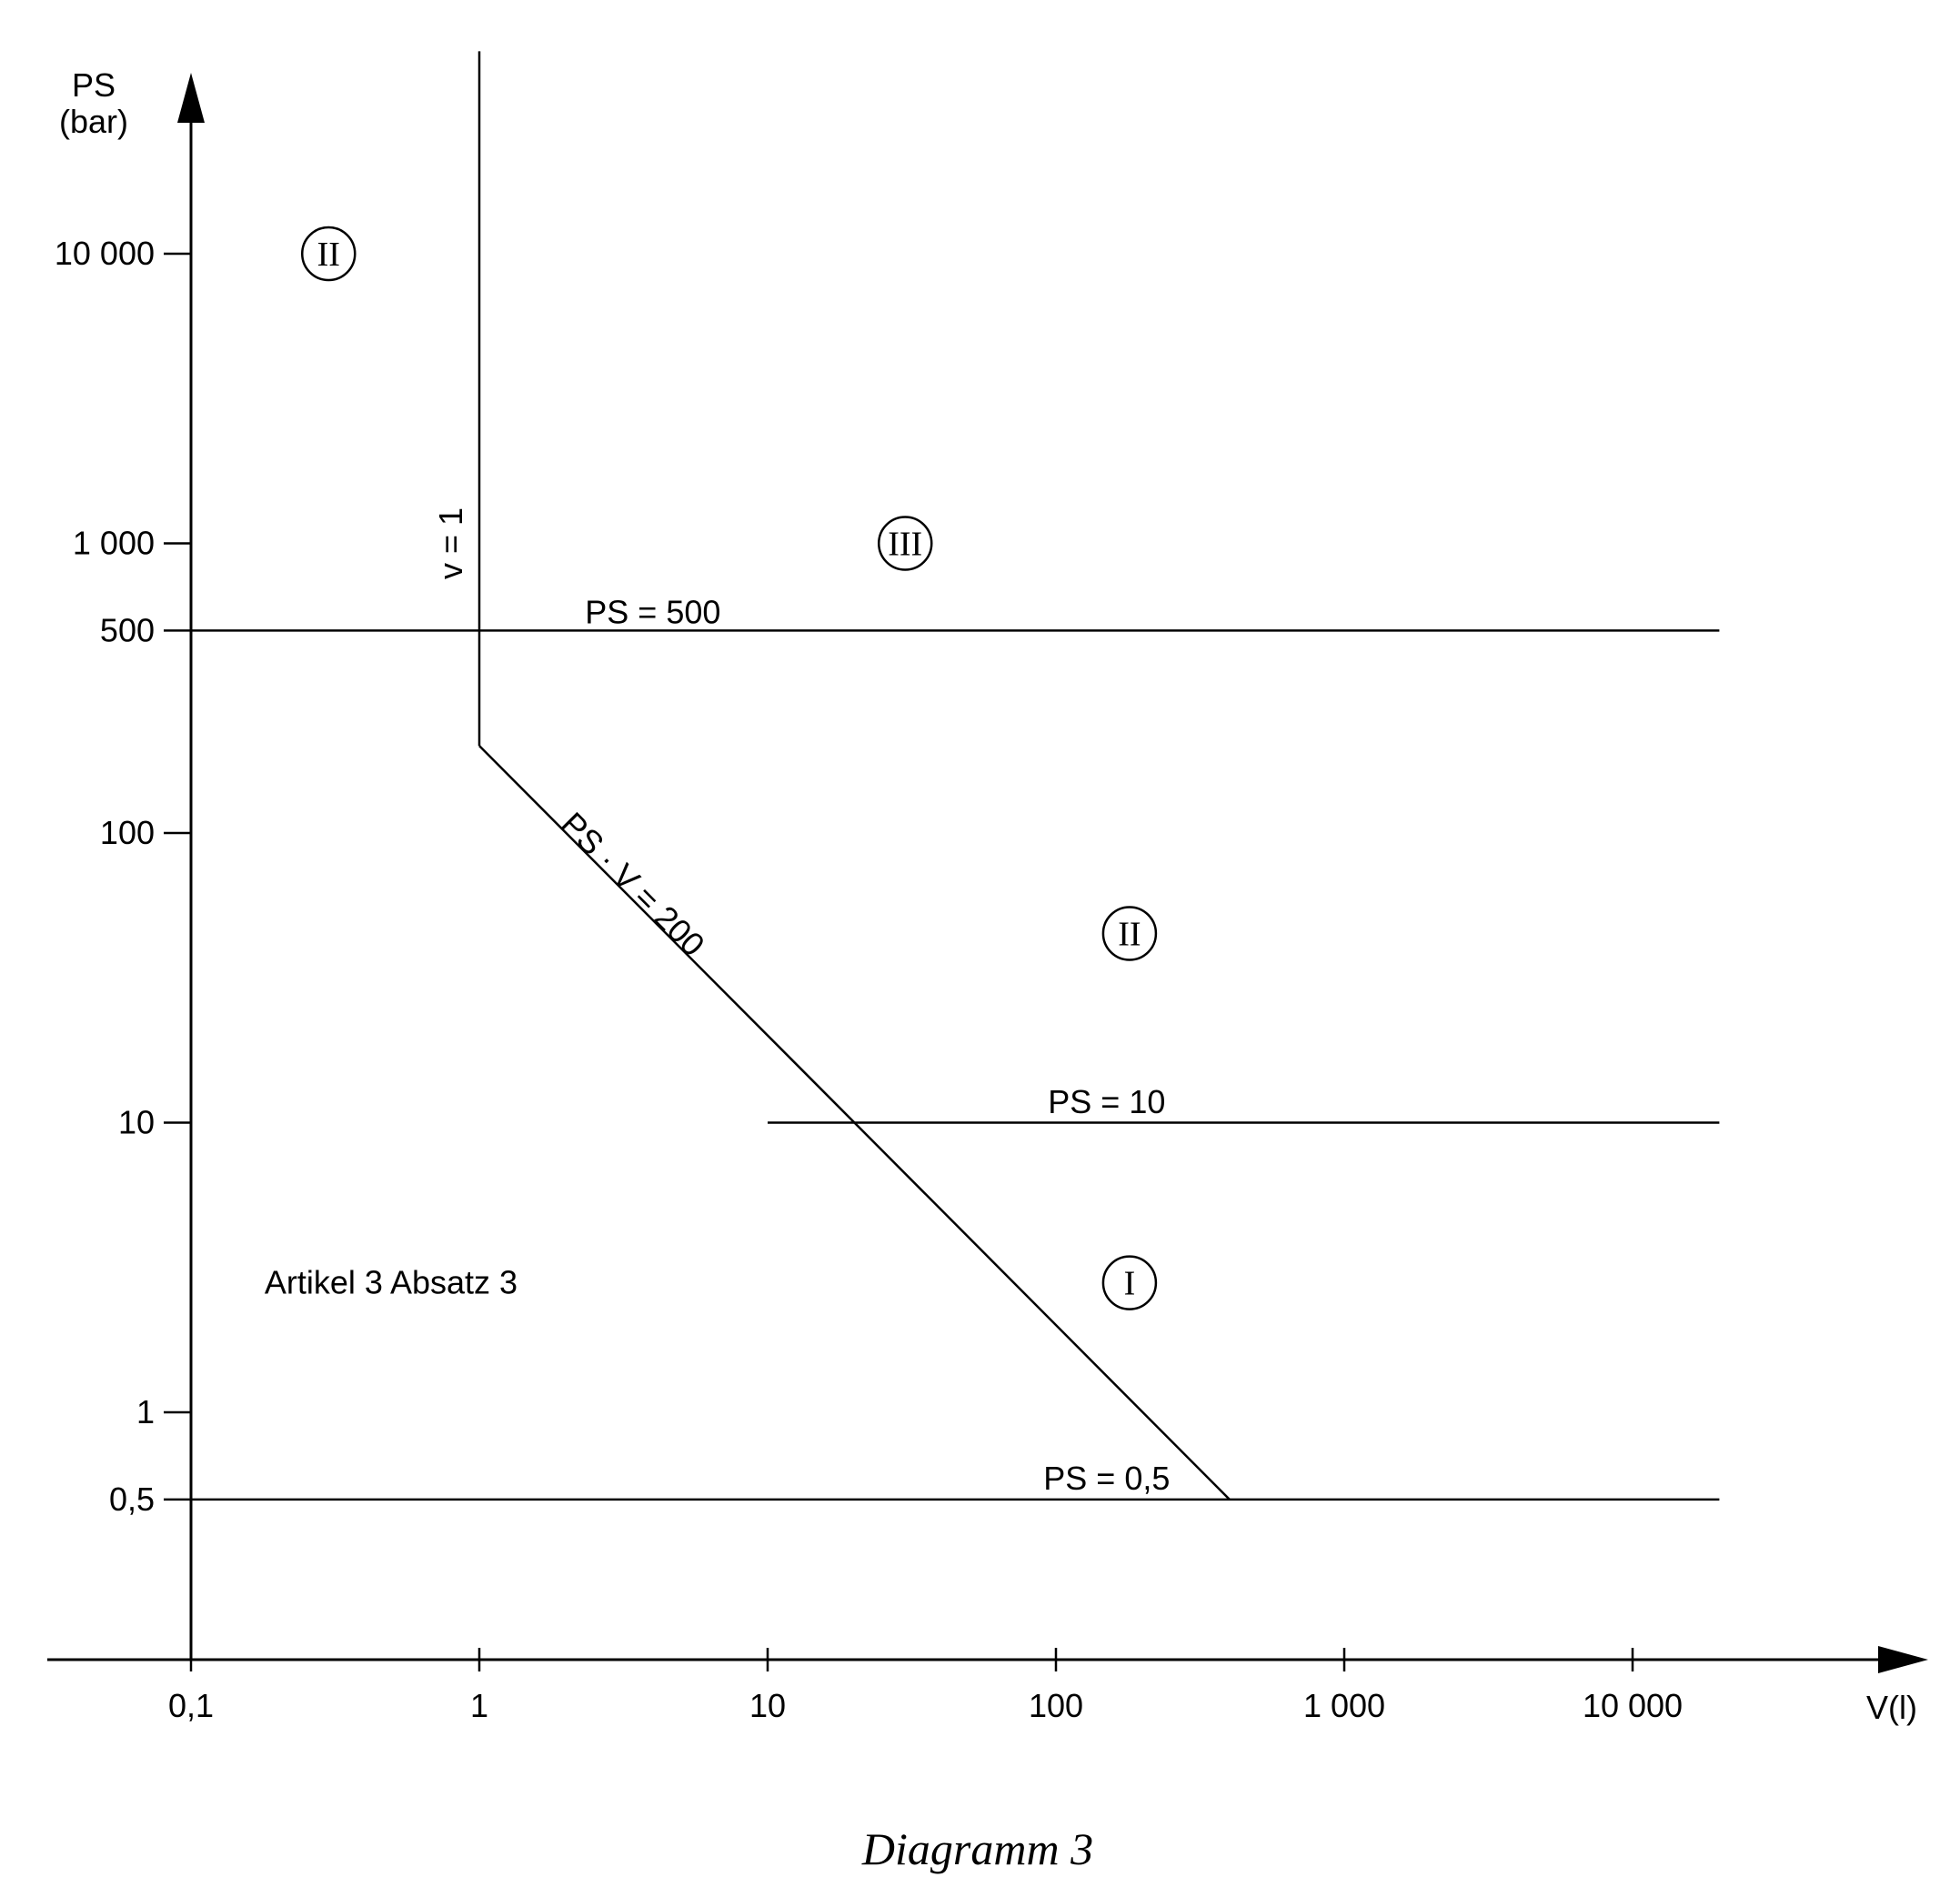 This screenshot has width=1960, height=1897. I want to click on category-label: III, so click(905, 545).